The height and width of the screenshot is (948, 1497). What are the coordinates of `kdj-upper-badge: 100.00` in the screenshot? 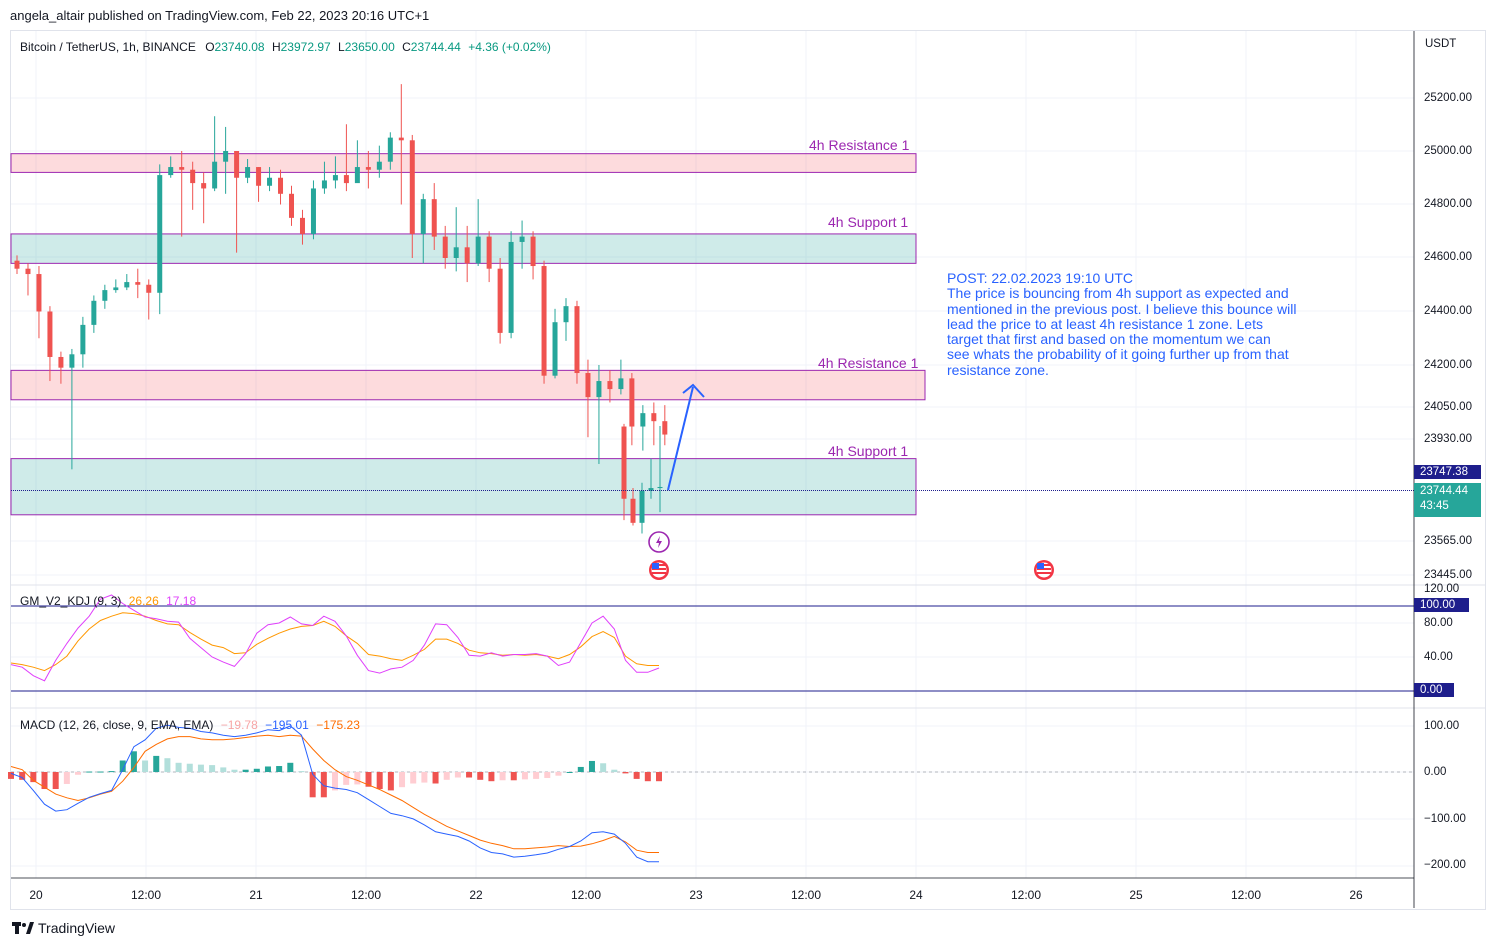 It's located at (1441, 605).